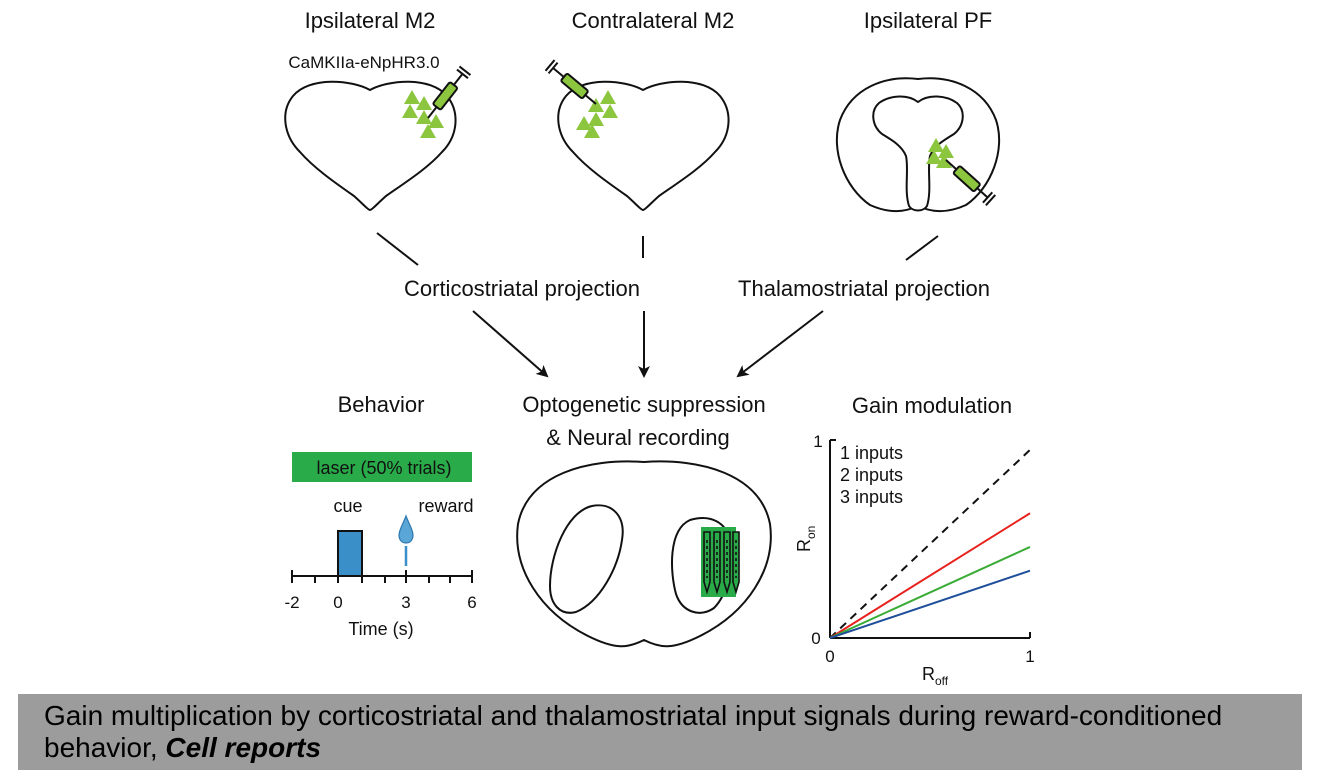 Image resolution: width=1324 pixels, height=775 pixels. What do you see at coordinates (817, 441) in the screenshot?
I see `y-tick-label-1: 1` at bounding box center [817, 441].